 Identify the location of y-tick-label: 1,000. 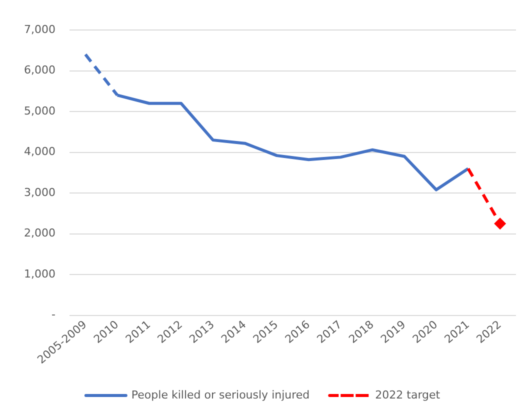
(40, 273).